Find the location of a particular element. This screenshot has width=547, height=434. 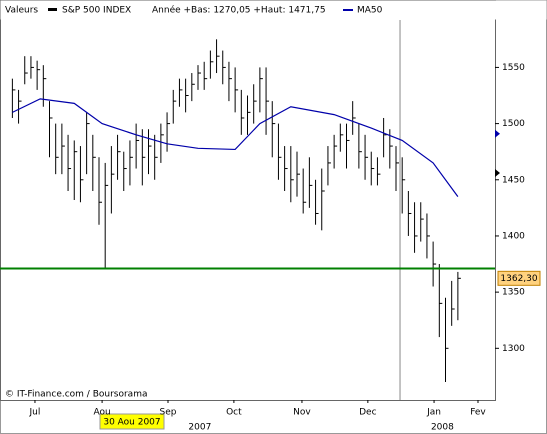

credit: © IT-Finance.com / Boursorama is located at coordinates (76, 395).